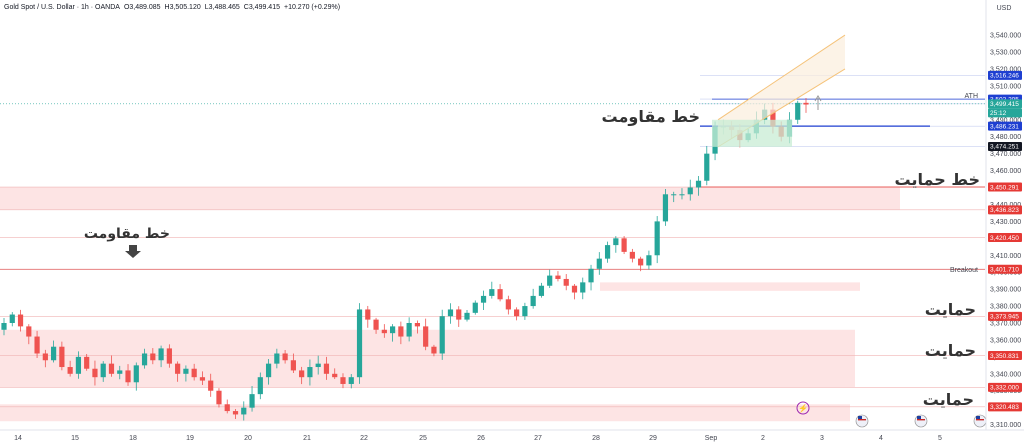 The image size is (1024, 444). I want to click on header-open: O3,489.085, so click(142, 7).